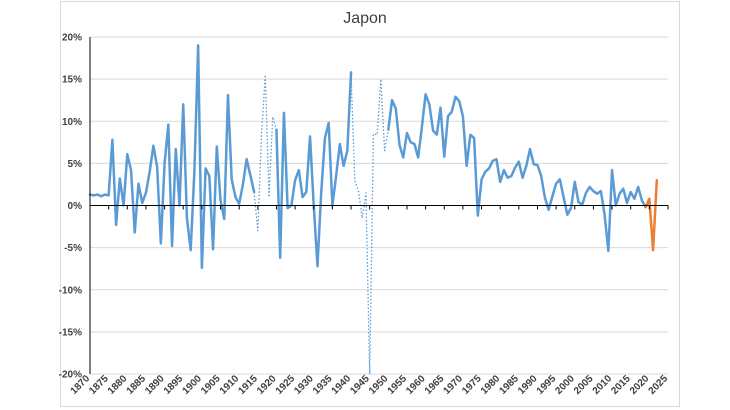 The image size is (730, 410). I want to click on y-tick-labels: 20% 15% 10% 5% 0% -5% -10% -15% -20%, so click(70, 207).